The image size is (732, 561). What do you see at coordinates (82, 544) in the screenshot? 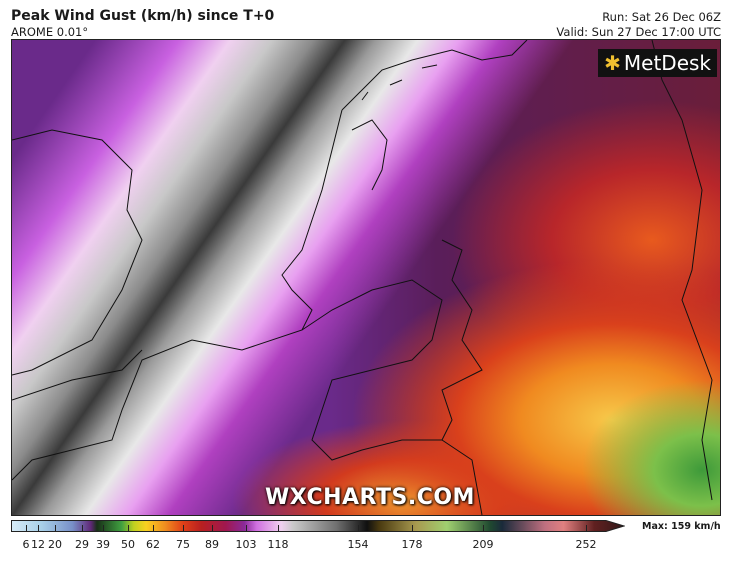
I see `legend-tick-label: 29` at bounding box center [82, 544].